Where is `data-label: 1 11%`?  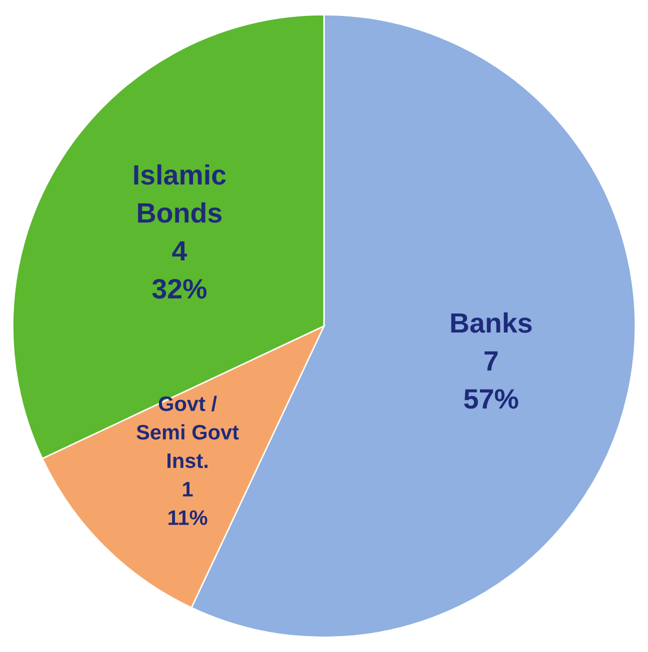 data-label: 1 11% is located at coordinates (188, 503).